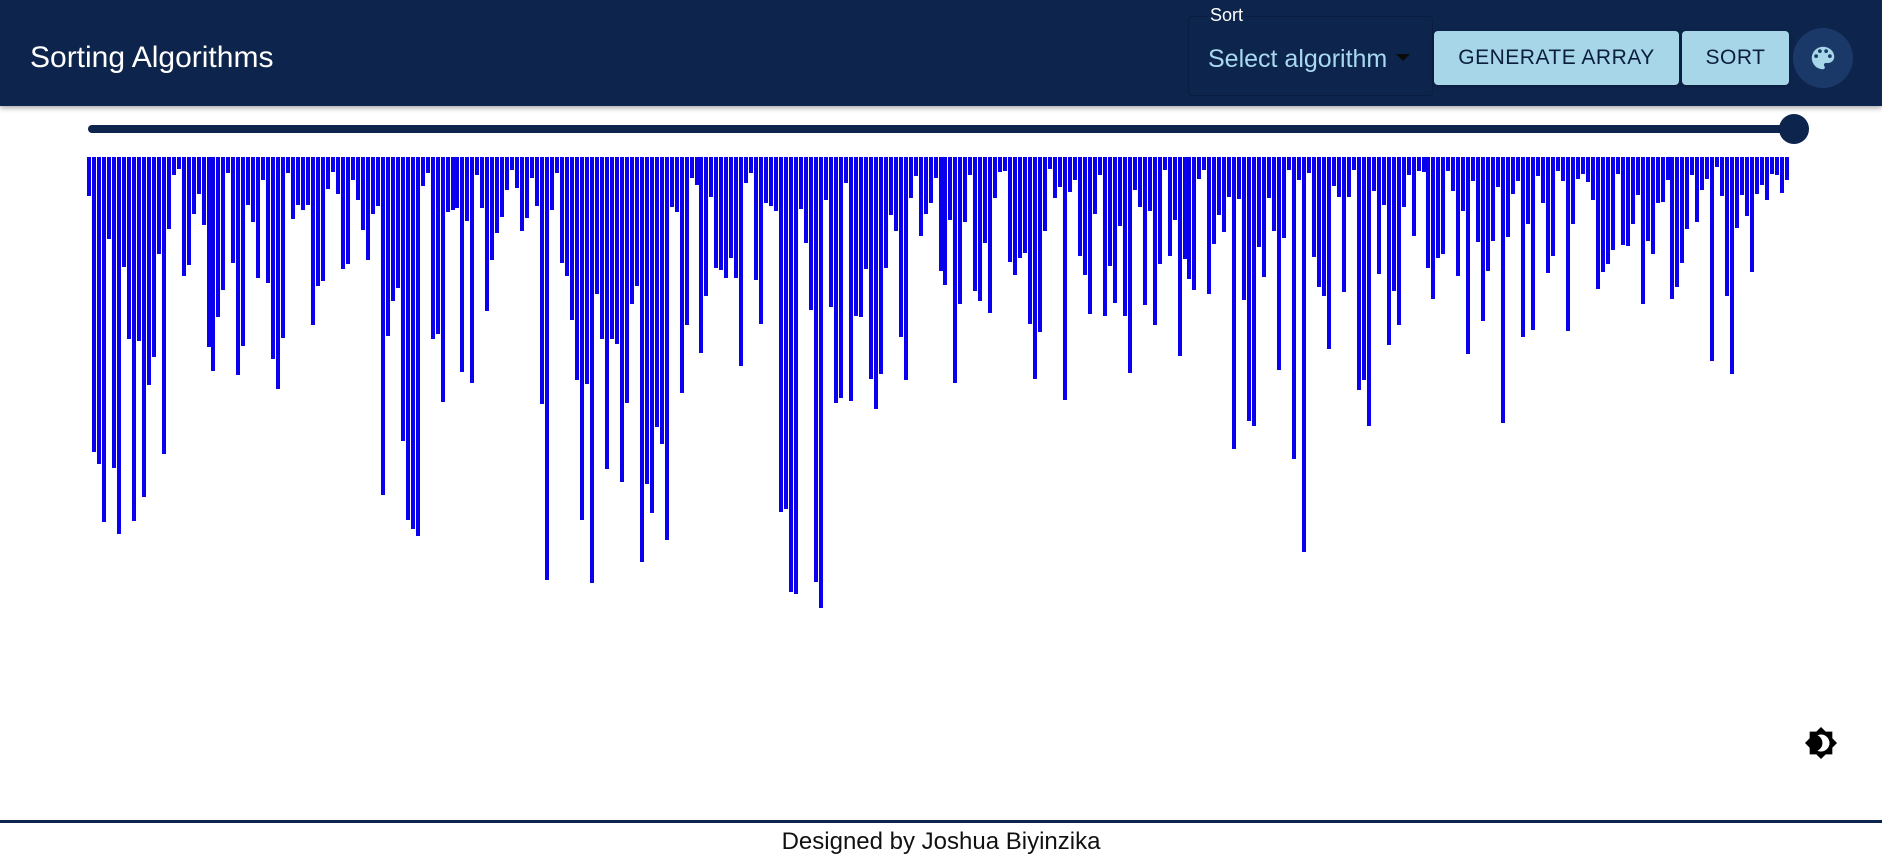 Image resolution: width=1882 pixels, height=862 pixels. Describe the element at coordinates (941, 129) in the screenshot. I see `slider-track` at that location.